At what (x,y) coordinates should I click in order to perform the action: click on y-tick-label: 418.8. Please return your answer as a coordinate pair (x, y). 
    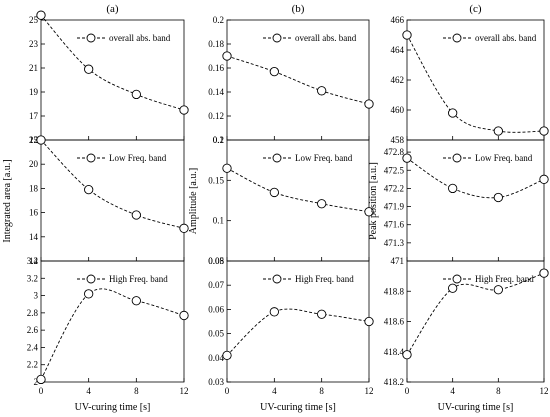
    Looking at the image, I should click on (394, 291).